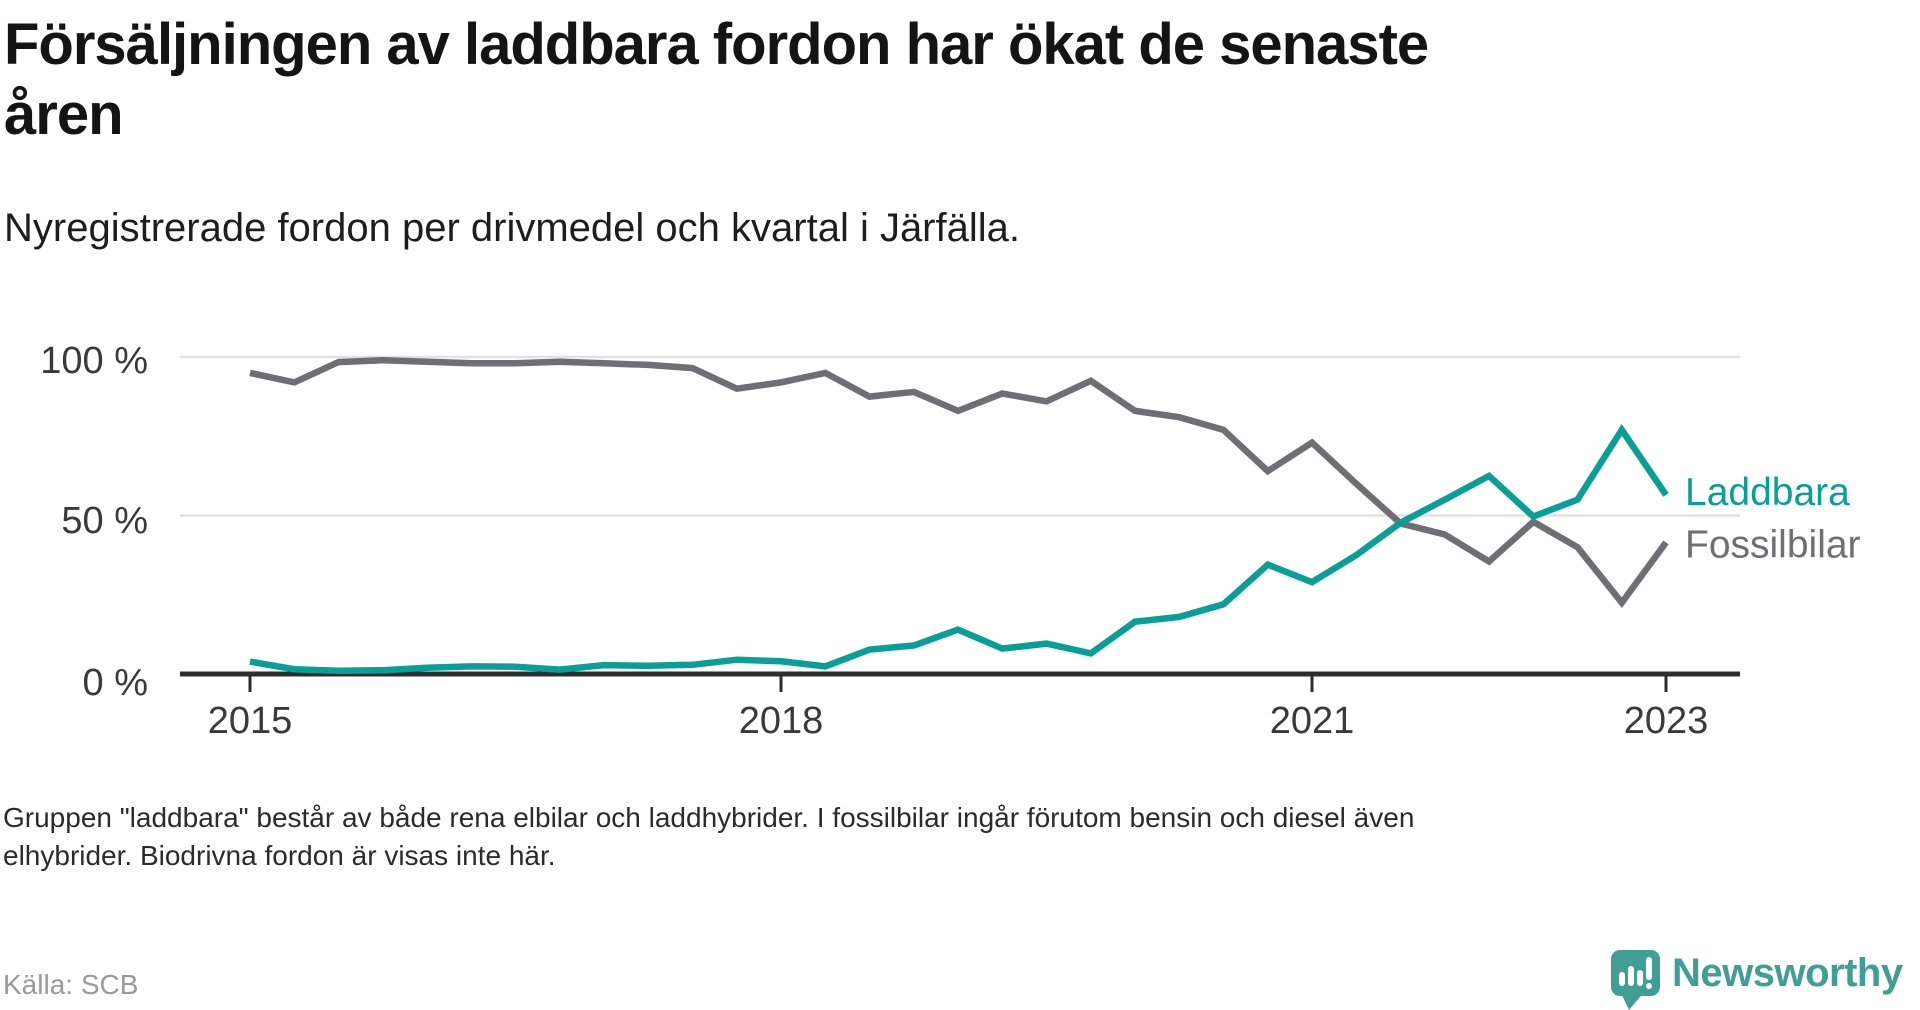  I want to click on x-tick-label: 2018, so click(781, 721).